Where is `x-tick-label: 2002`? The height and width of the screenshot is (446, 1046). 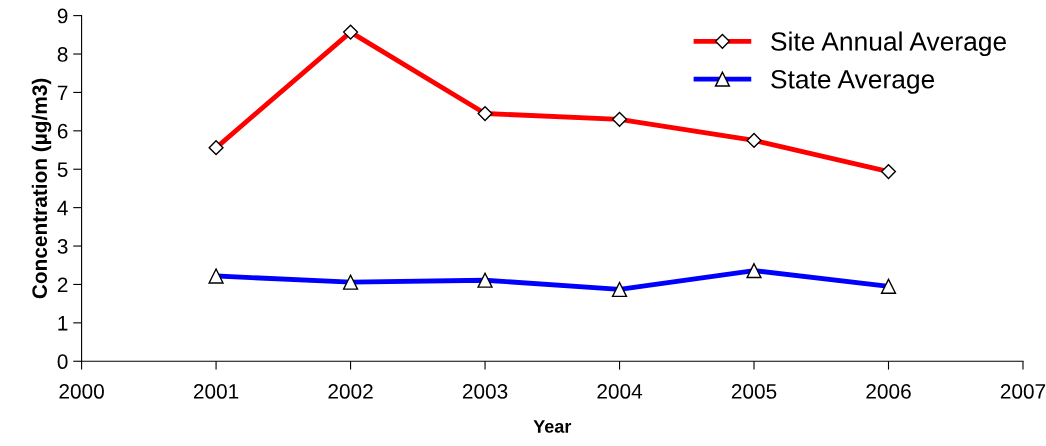
x-tick-label: 2002 is located at coordinates (350, 391).